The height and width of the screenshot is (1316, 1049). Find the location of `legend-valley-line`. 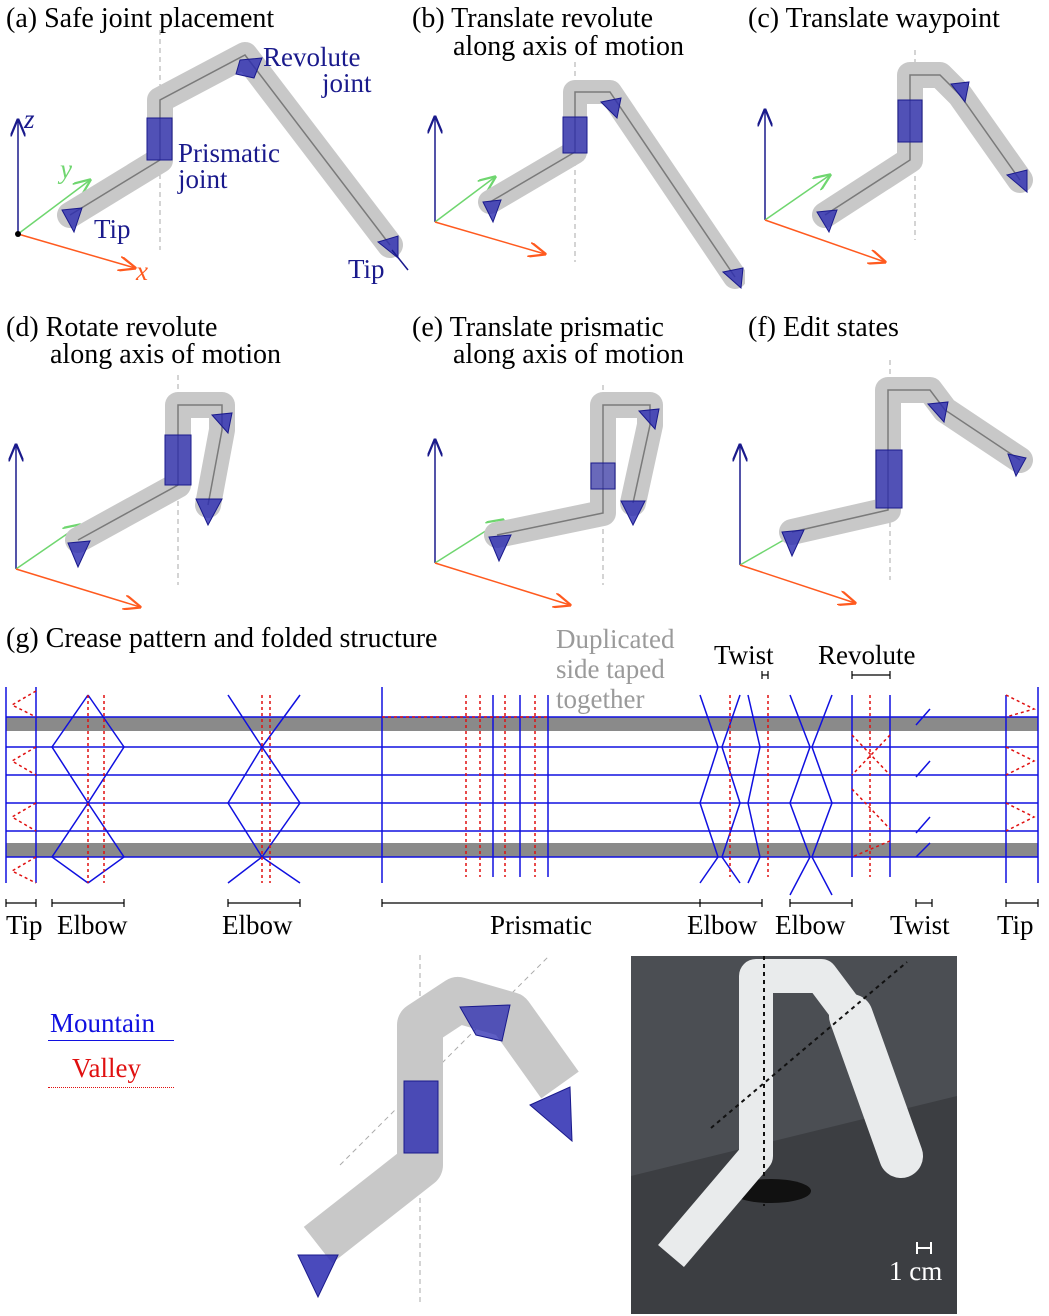

legend-valley-line is located at coordinates (111, 1087).